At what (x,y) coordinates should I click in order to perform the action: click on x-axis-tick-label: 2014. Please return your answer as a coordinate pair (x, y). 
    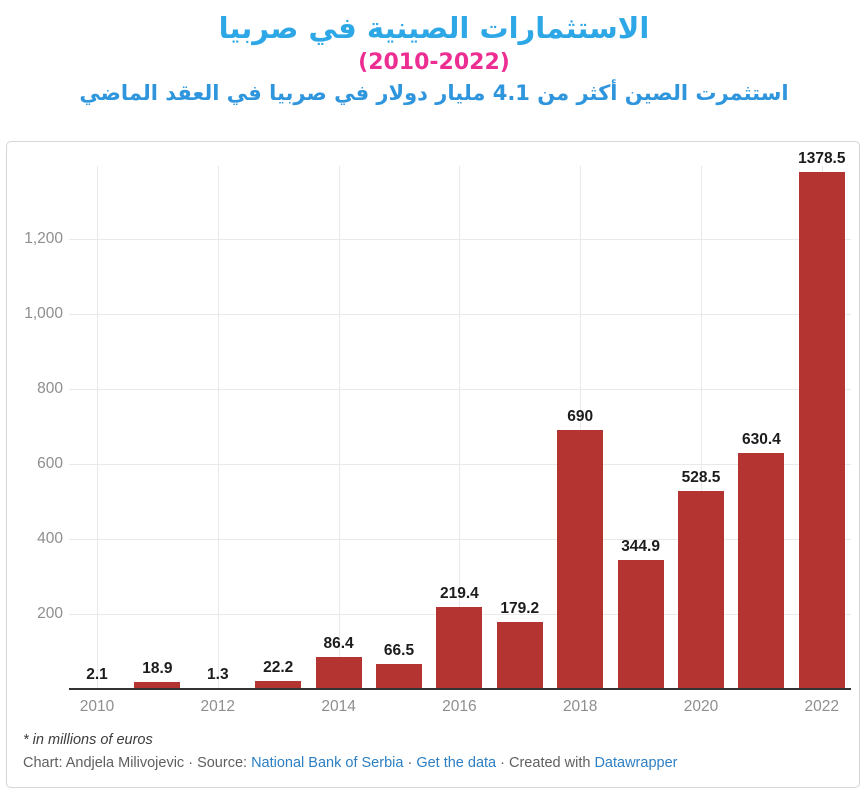
    Looking at the image, I should click on (338, 706).